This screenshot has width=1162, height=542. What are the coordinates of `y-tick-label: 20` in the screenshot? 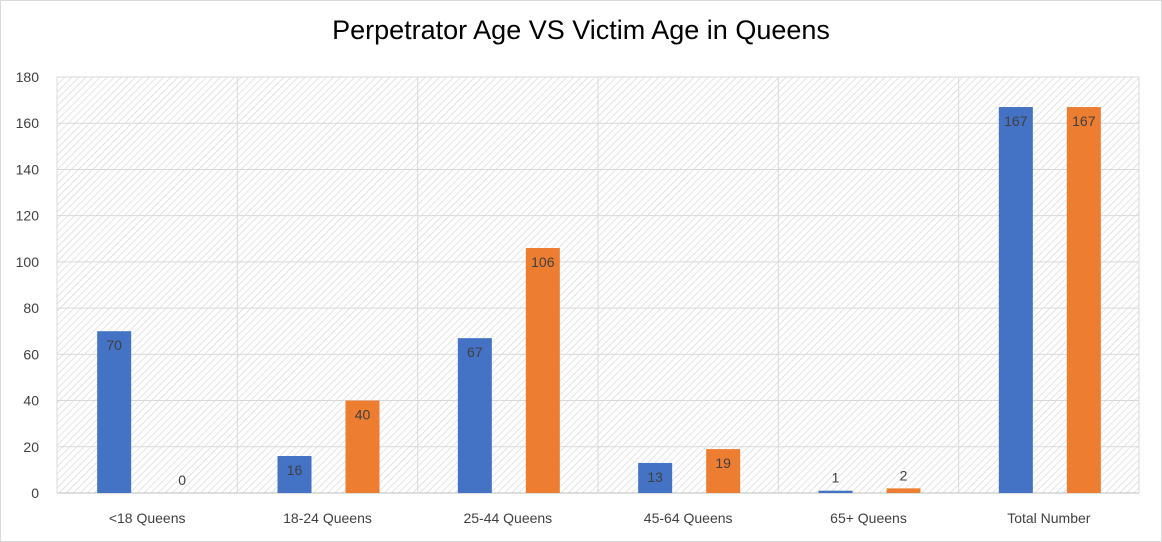 It's located at (31, 447).